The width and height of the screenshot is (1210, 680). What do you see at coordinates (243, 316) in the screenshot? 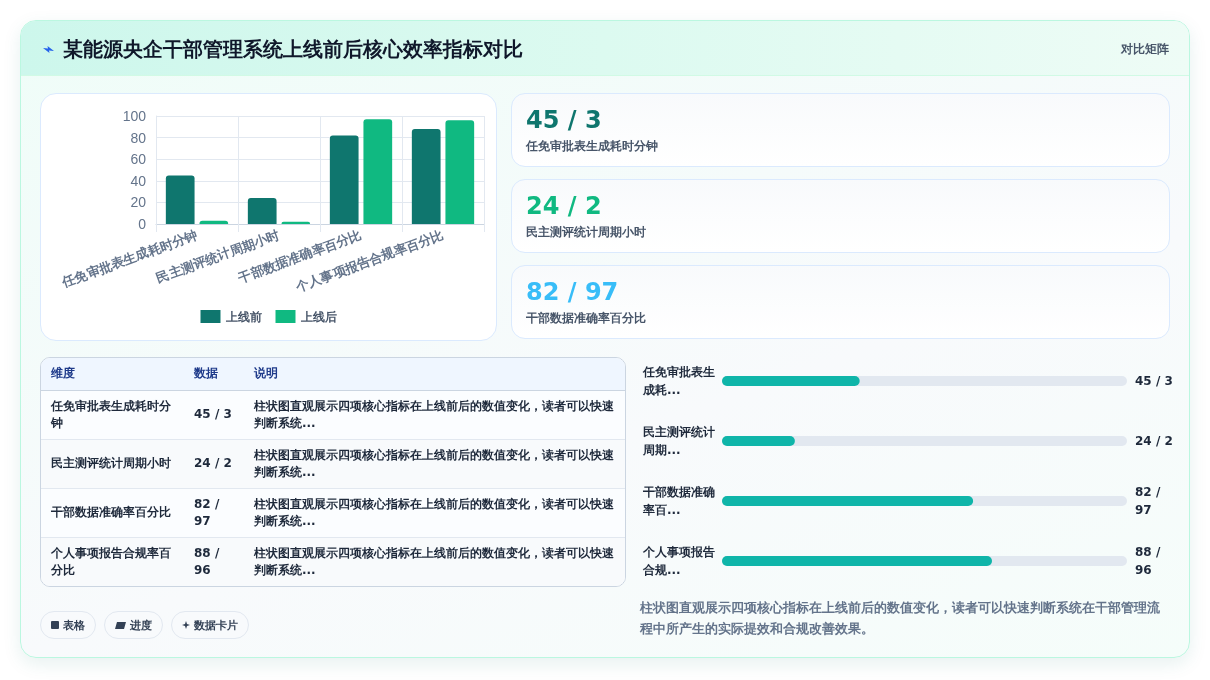
I see `legend-label: 上线前` at bounding box center [243, 316].